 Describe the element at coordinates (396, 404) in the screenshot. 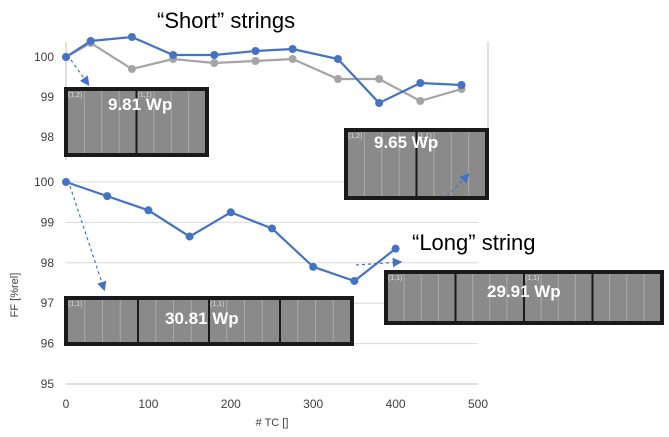

I see `x-tick-label: 400` at that location.